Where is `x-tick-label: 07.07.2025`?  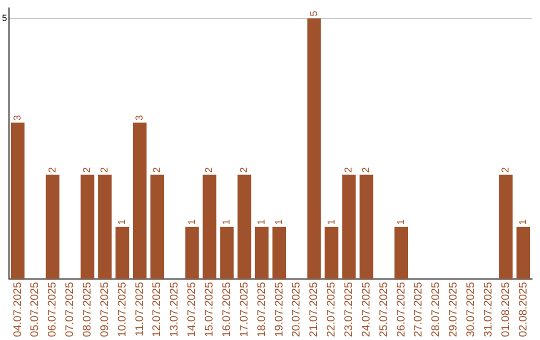
x-tick-label: 07.07.2025 is located at coordinates (70, 310).